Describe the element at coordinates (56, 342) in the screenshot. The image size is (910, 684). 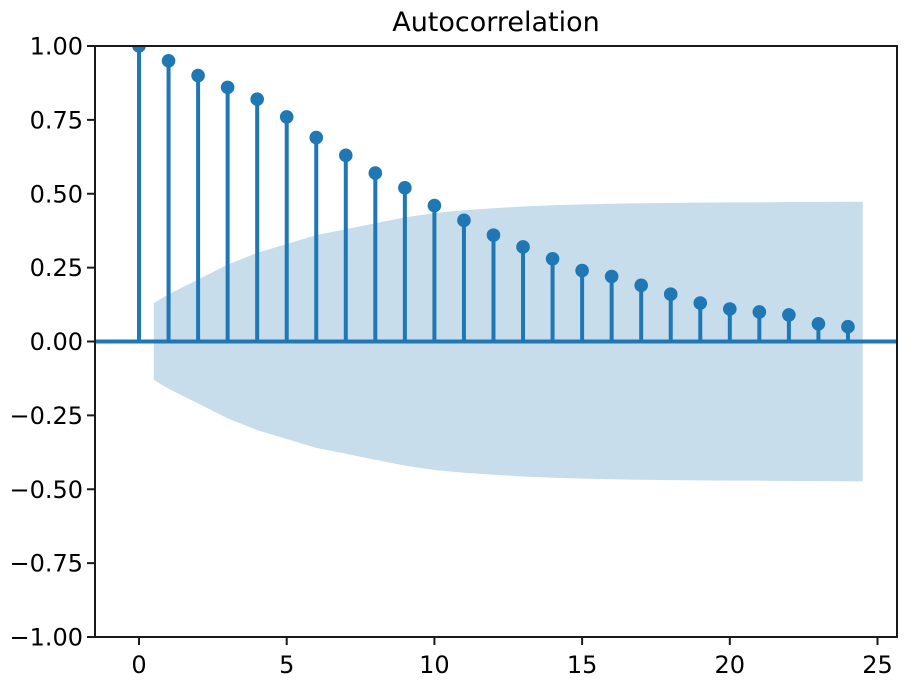
I see `y-tick-label: 0.00` at that location.